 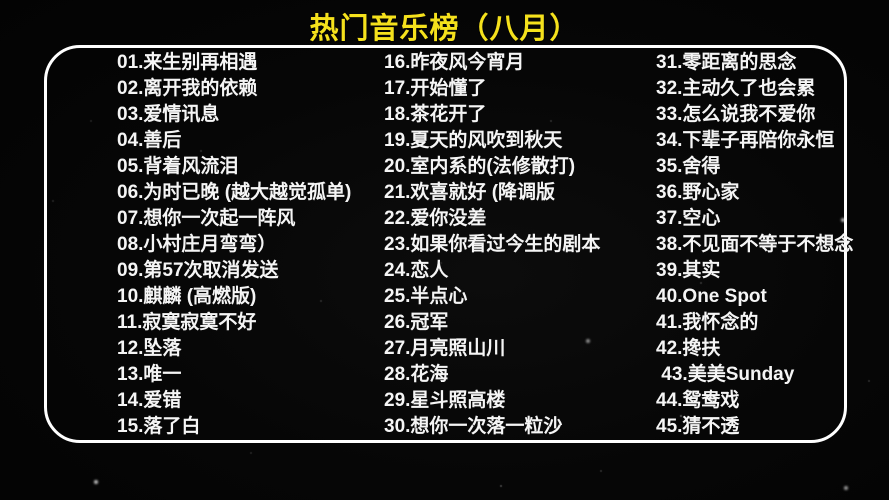 What do you see at coordinates (178, 166) in the screenshot?
I see `song-item: 05.背着风流泪` at bounding box center [178, 166].